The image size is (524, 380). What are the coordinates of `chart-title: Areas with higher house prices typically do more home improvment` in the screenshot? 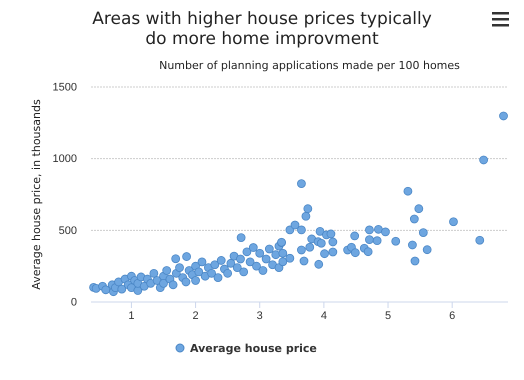 It's located at (262, 29).